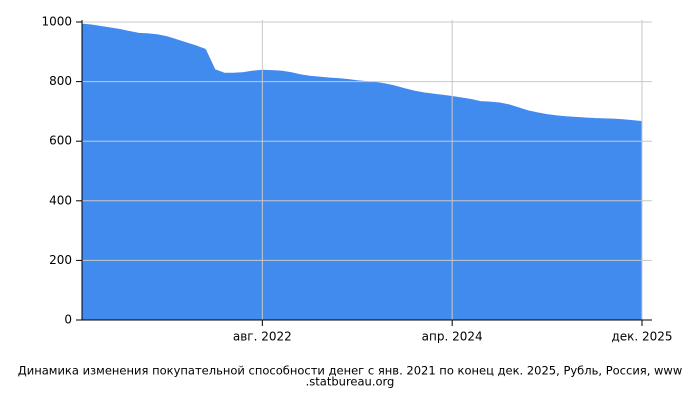 The image size is (700, 400). I want to click on y-tick-label: 800, so click(60, 81).